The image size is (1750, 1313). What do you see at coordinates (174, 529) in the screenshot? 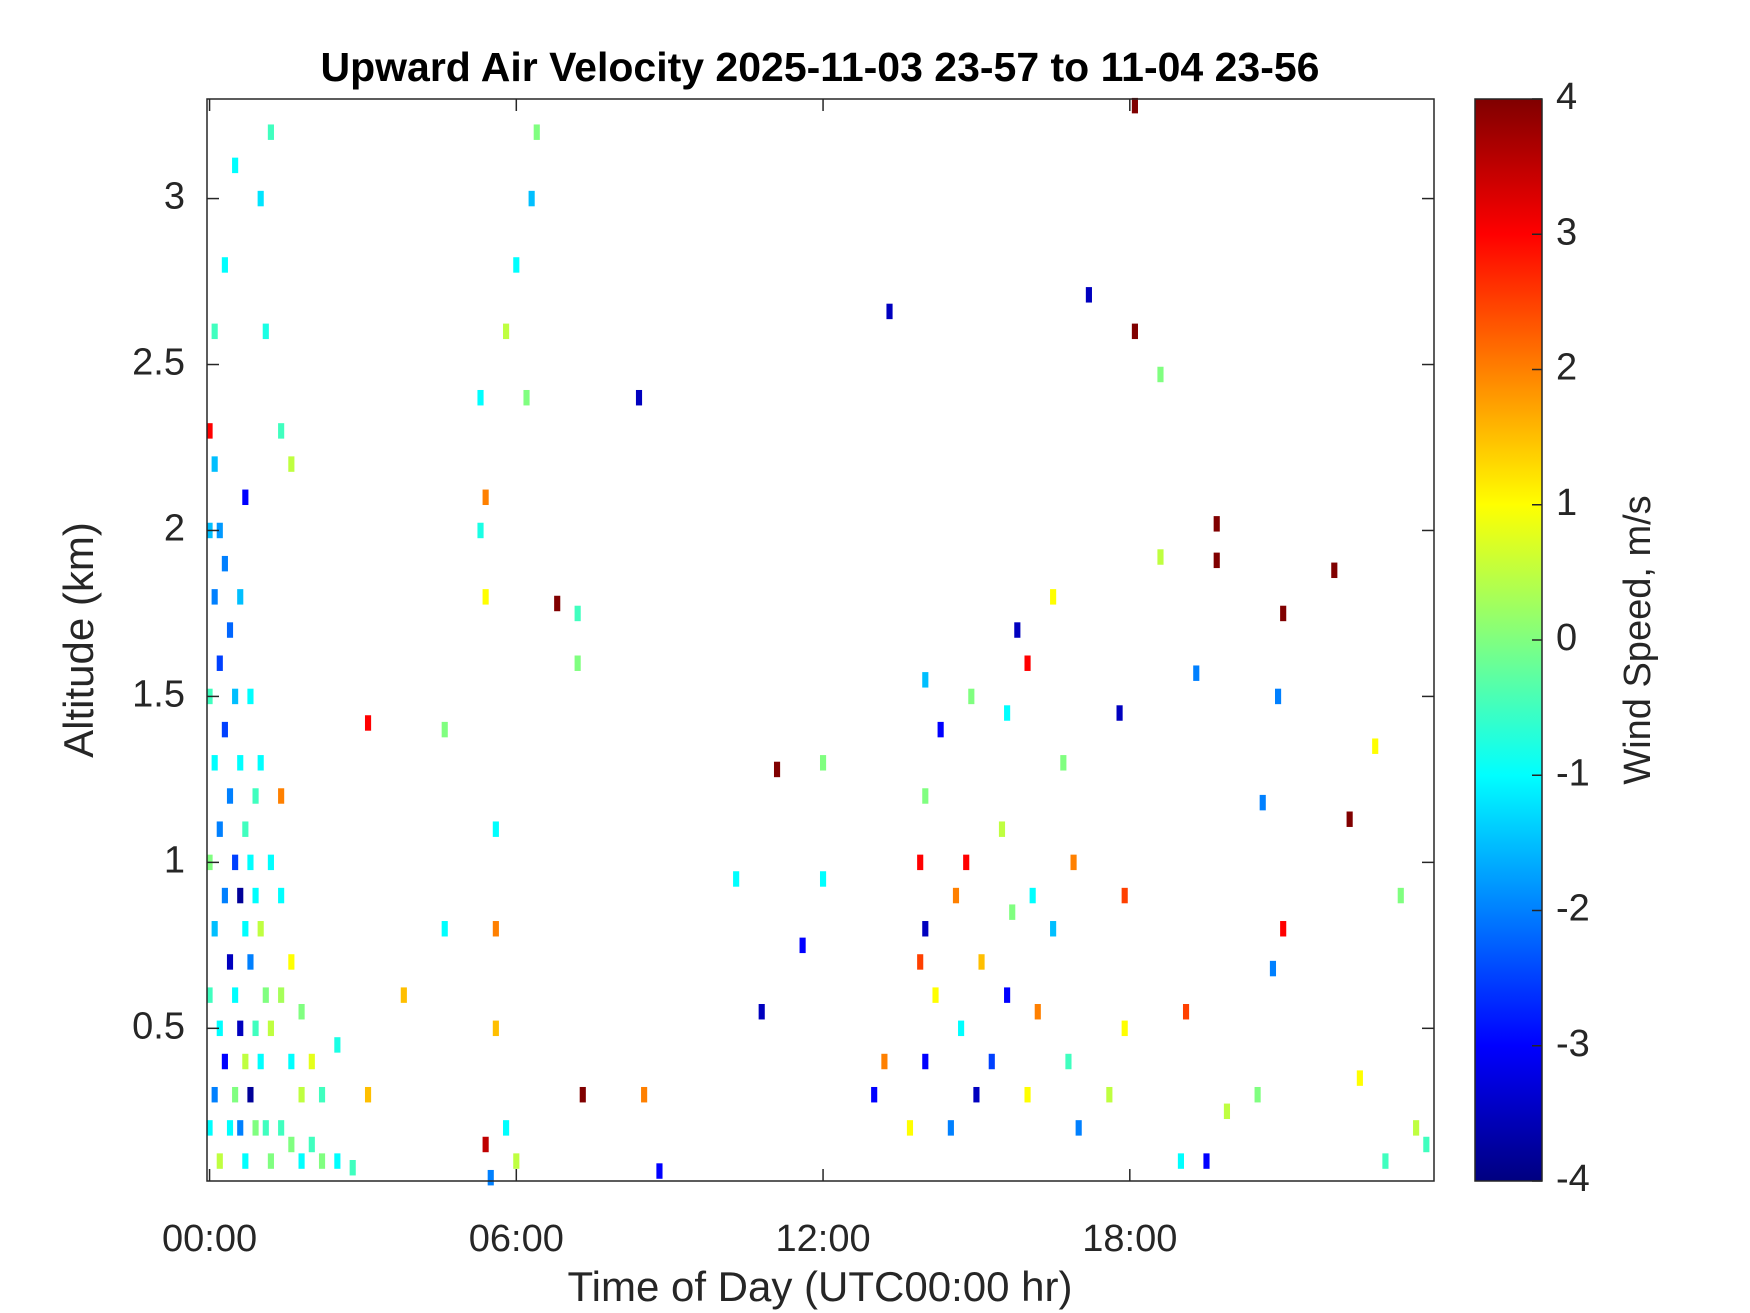
I see `y-tick-label: 2` at bounding box center [174, 529].